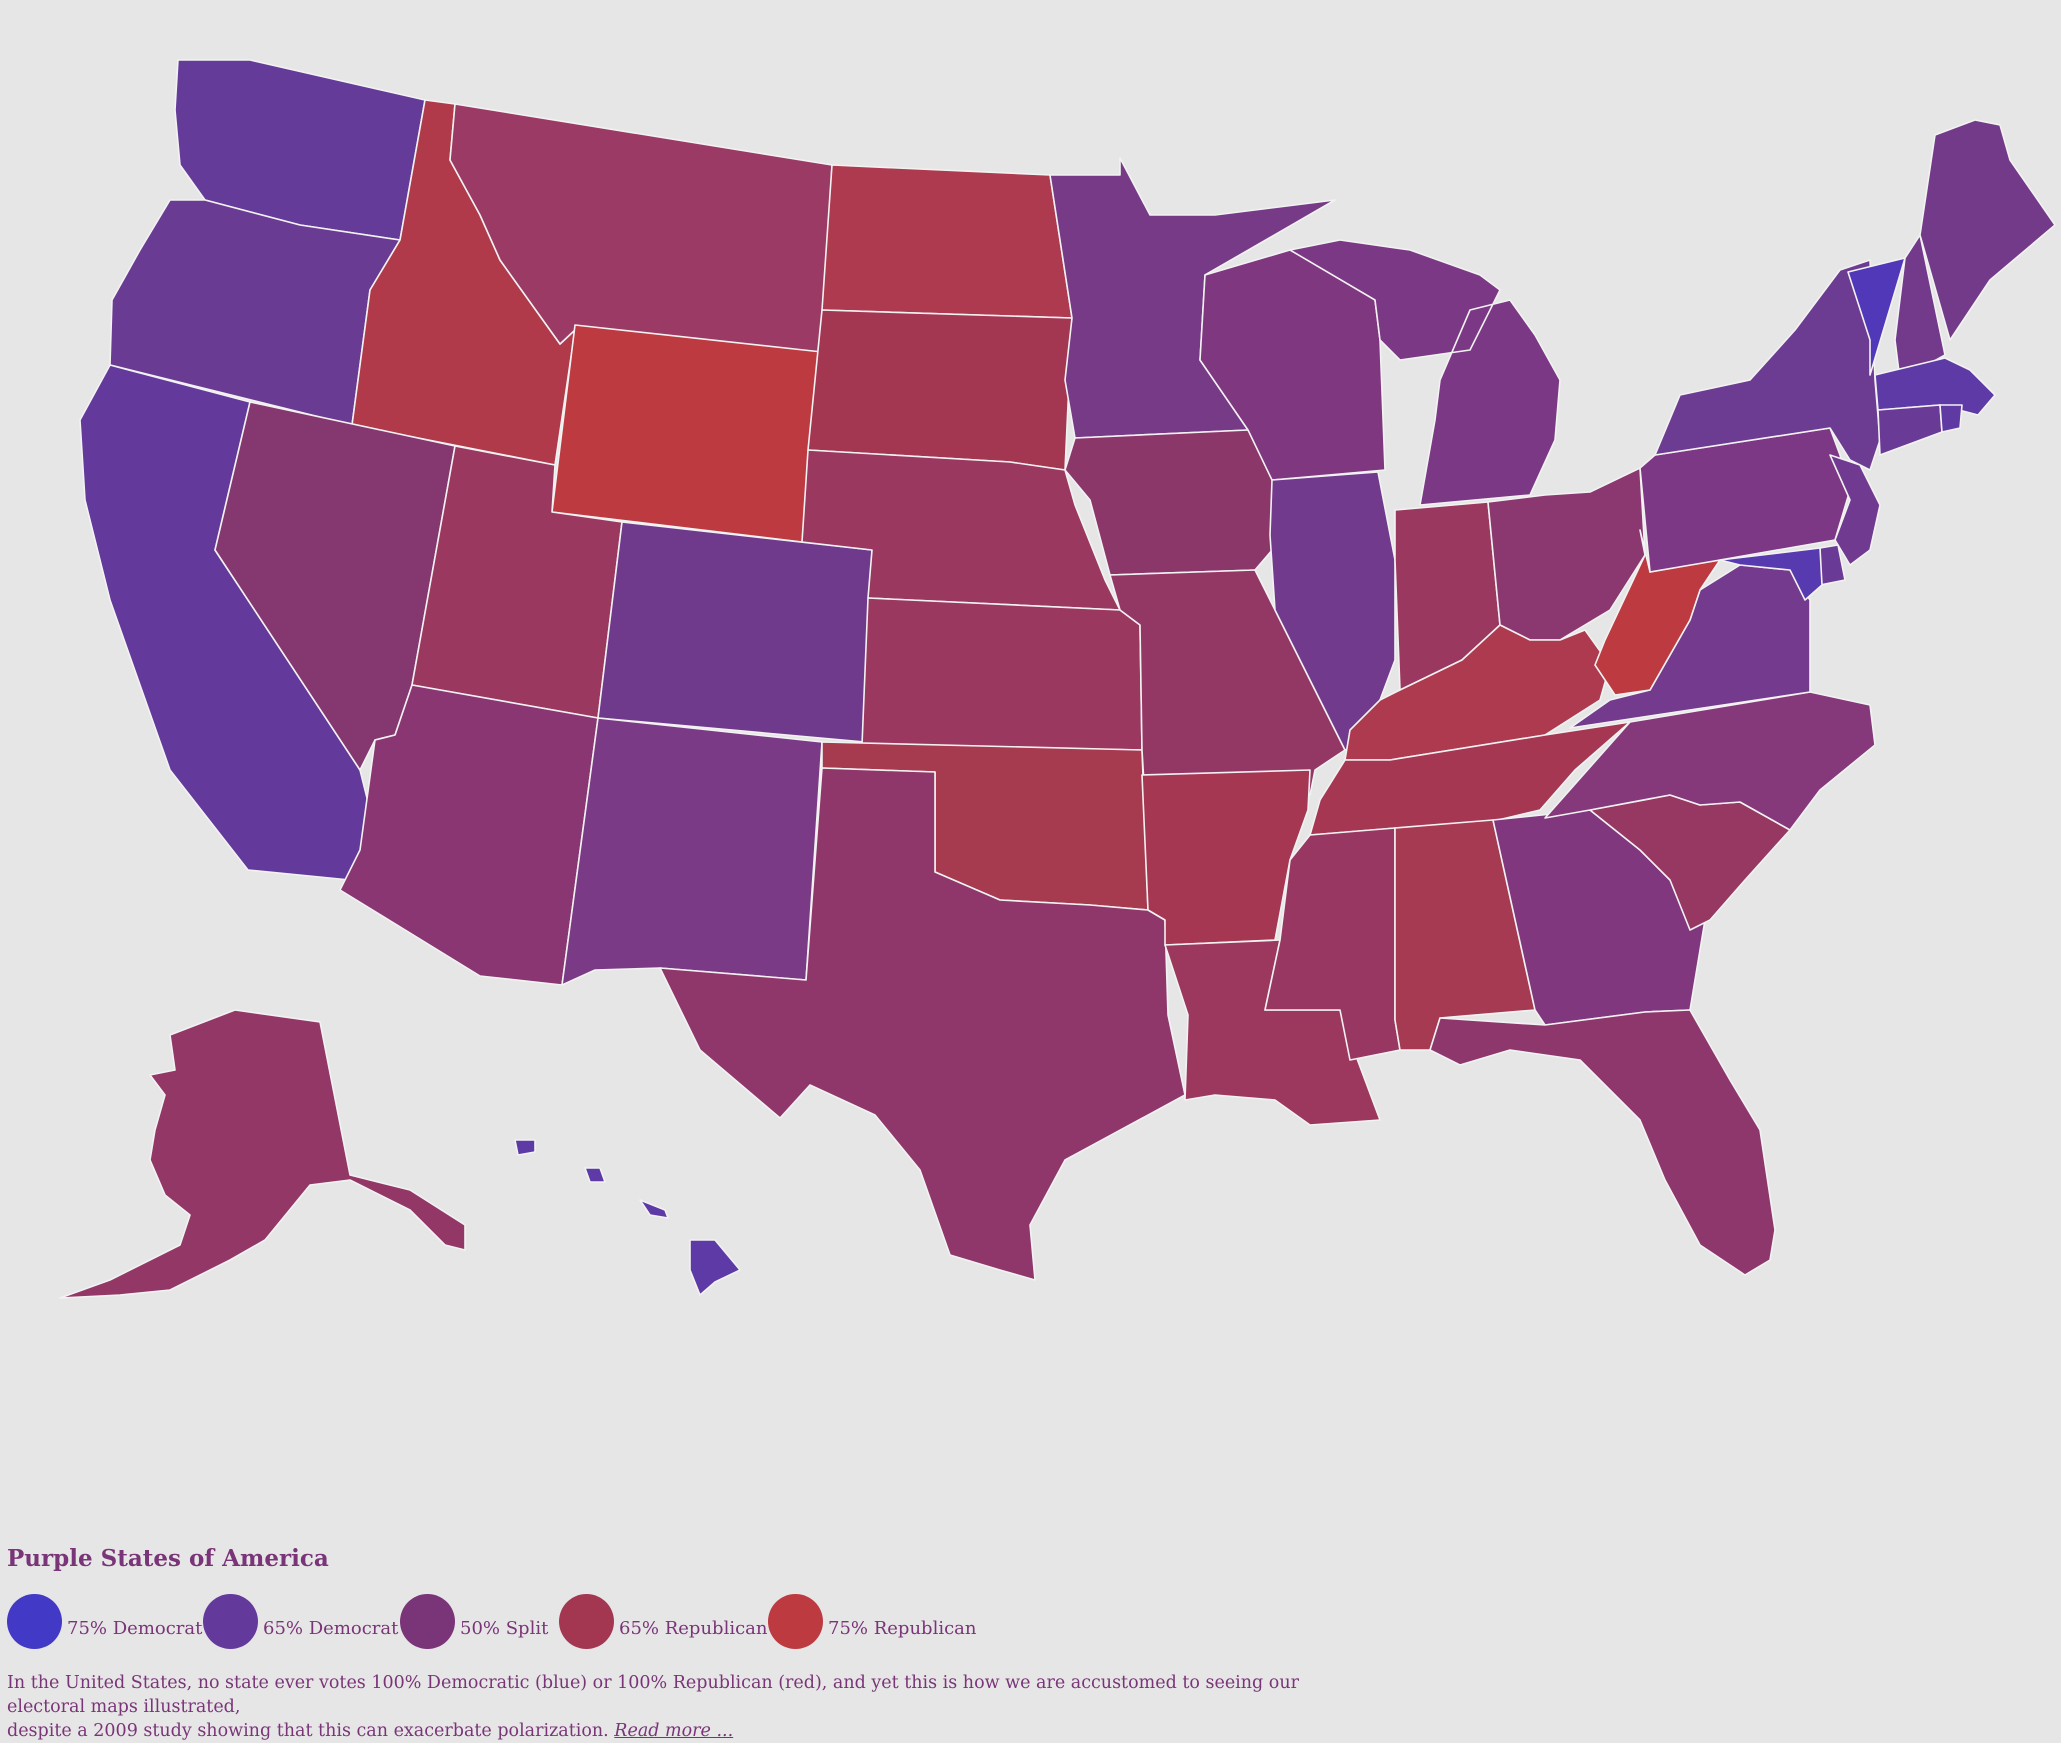 The width and height of the screenshot is (2061, 1743). I want to click on state-new-jersey, so click(1855, 510).